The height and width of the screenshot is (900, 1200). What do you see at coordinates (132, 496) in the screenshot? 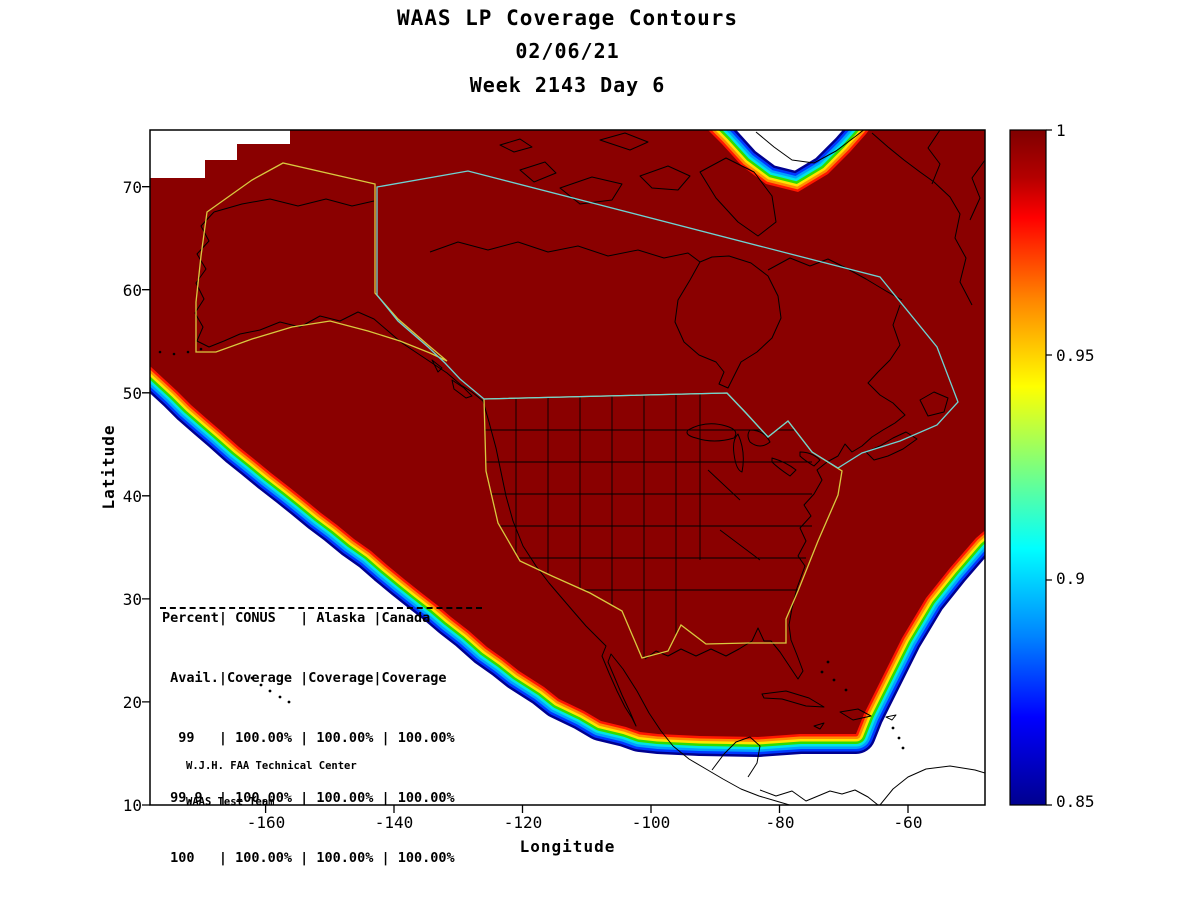
I see `y-tick-label: 40` at bounding box center [132, 496].